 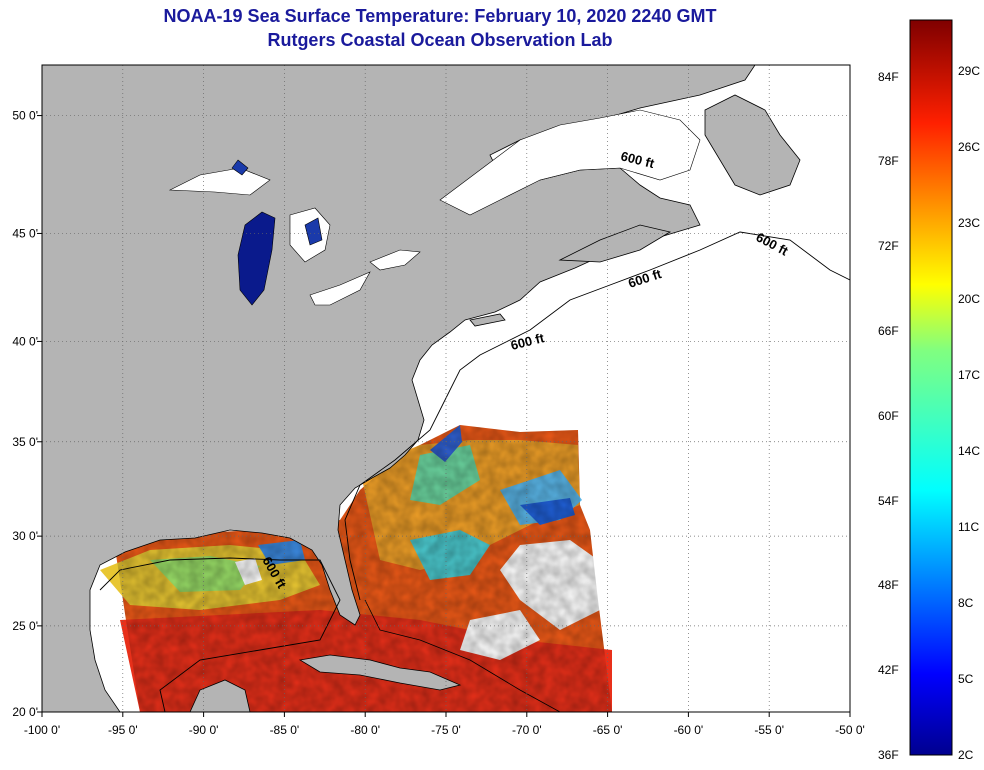 I want to click on lat-tick-label: 40 0', so click(x=25, y=341).